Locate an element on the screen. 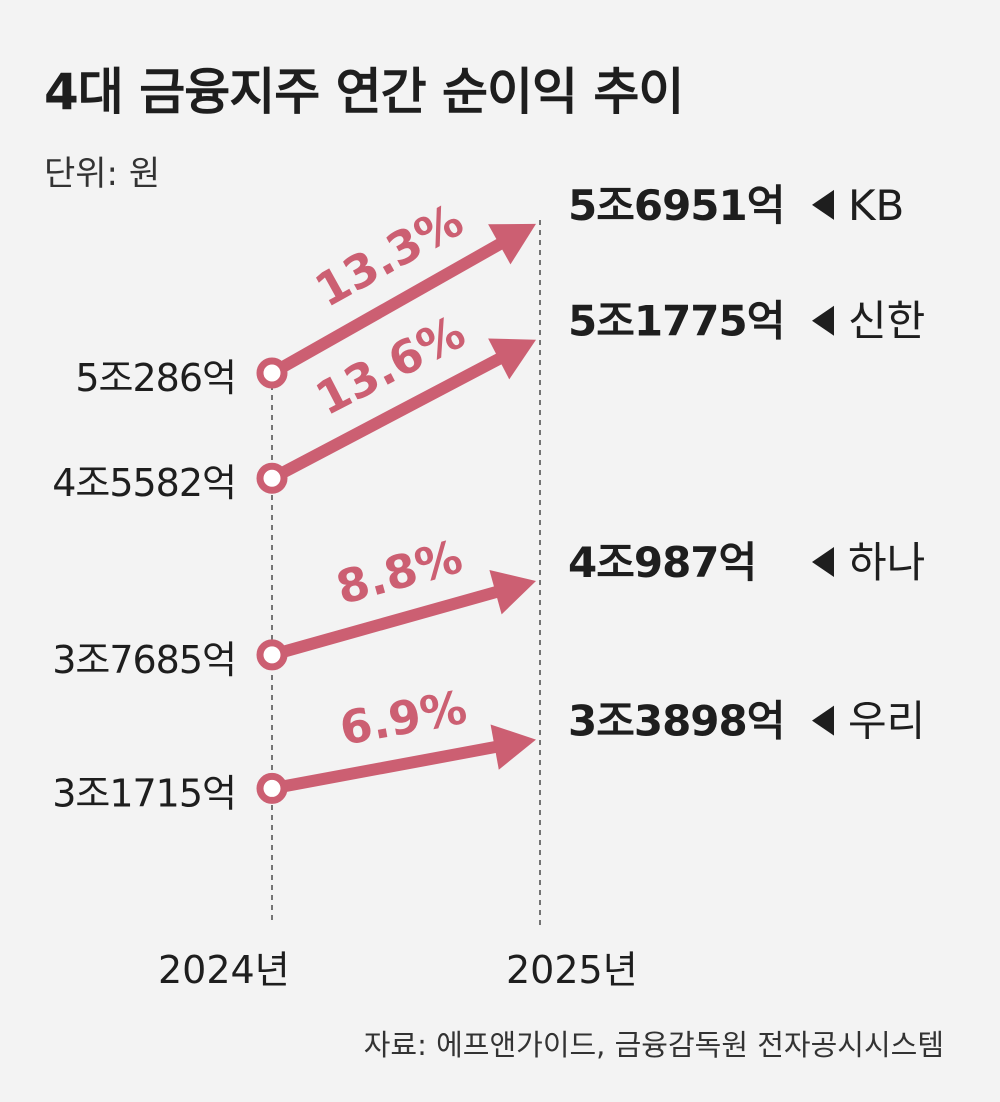 The image size is (1000, 1102). series-4-change-label: 6.9% is located at coordinates (403, 718).